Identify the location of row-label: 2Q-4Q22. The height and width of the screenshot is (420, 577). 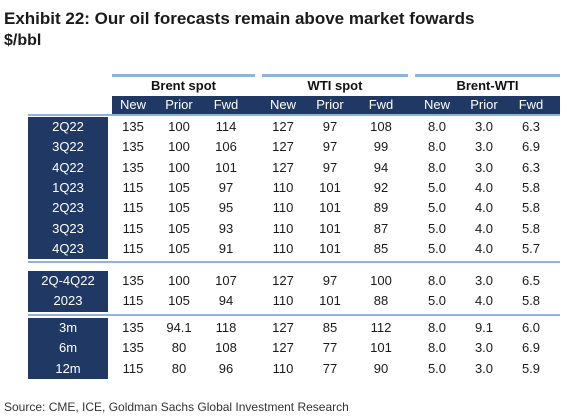
(68, 280).